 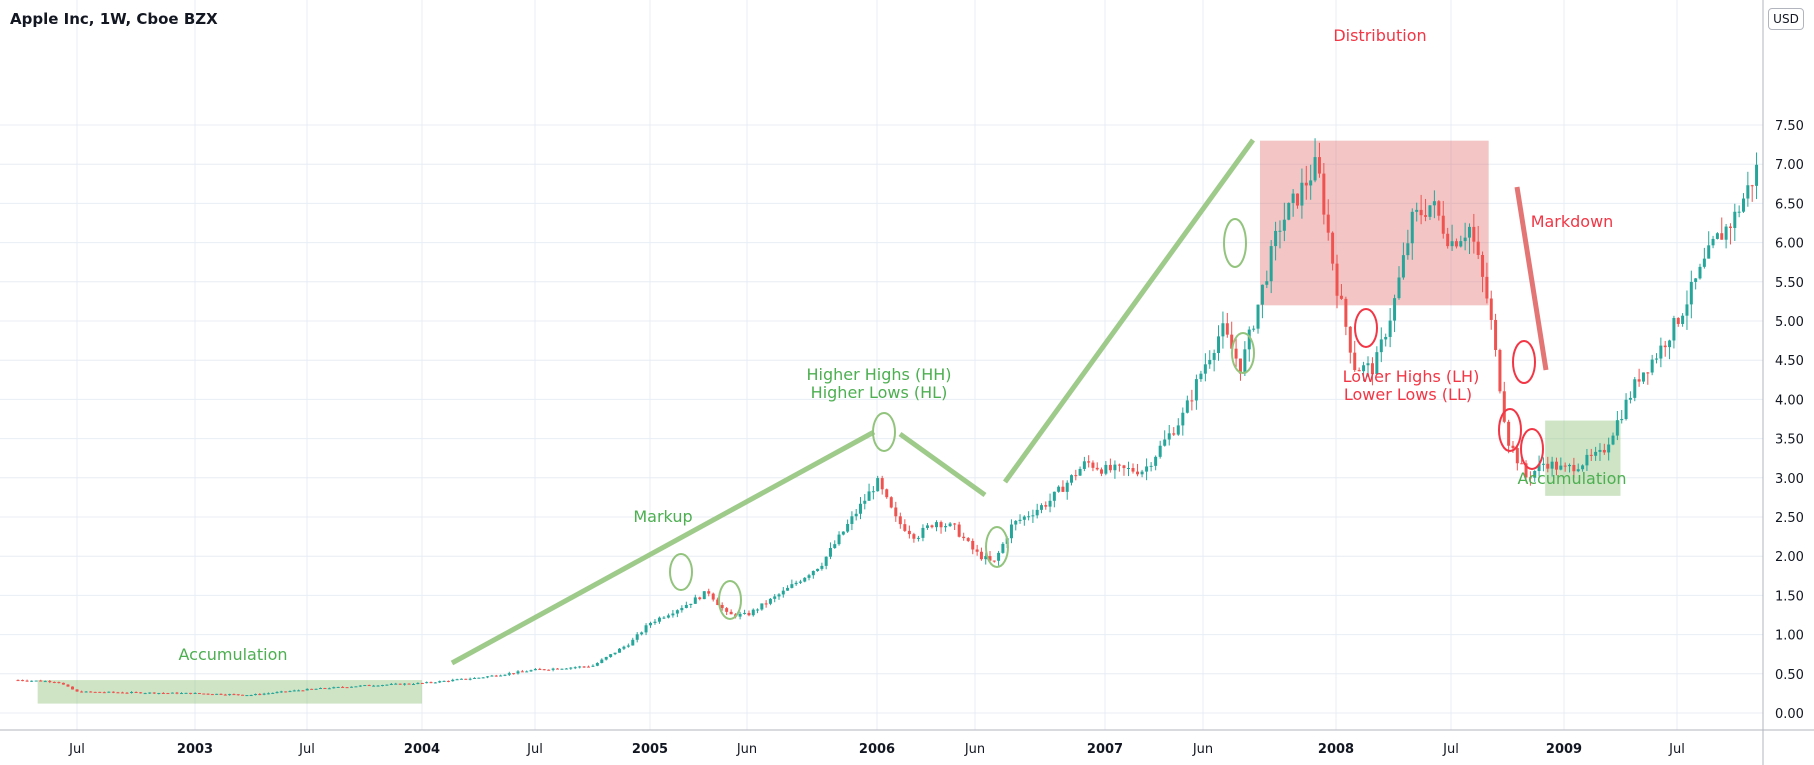 What do you see at coordinates (1524, 362) in the screenshot?
I see `lower-low-ellipse` at bounding box center [1524, 362].